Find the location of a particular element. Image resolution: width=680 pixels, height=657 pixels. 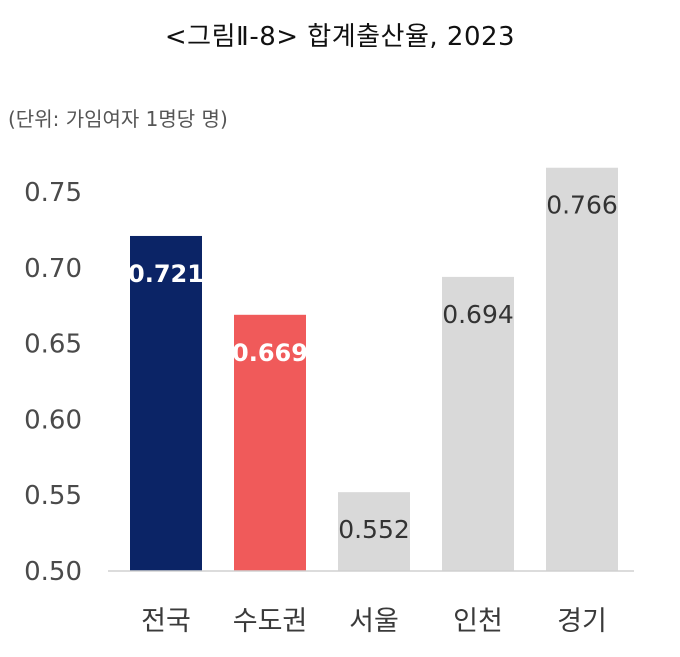

y-tick-label: 0.55 is located at coordinates (53, 496).